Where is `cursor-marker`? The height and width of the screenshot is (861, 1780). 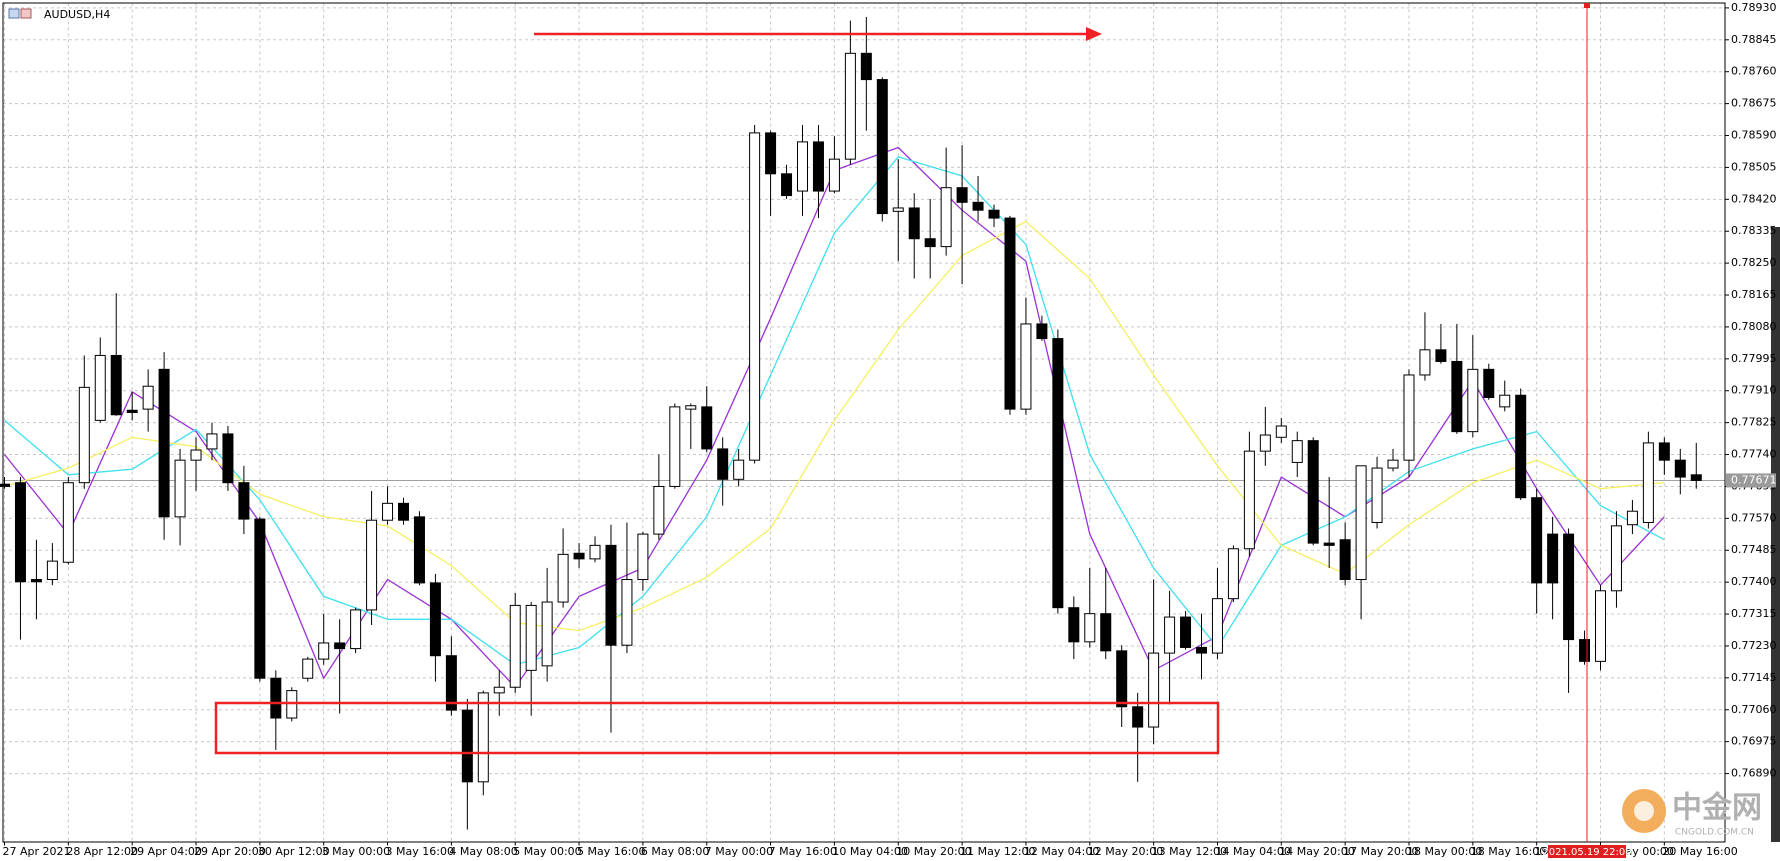
cursor-marker is located at coordinates (1587, 5).